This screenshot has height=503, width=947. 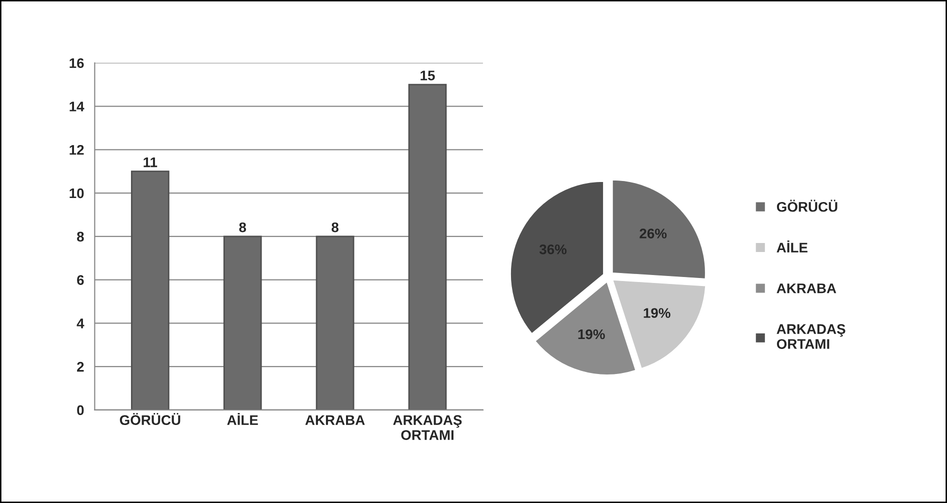 What do you see at coordinates (80, 280) in the screenshot?
I see `y-tick-label: 6` at bounding box center [80, 280].